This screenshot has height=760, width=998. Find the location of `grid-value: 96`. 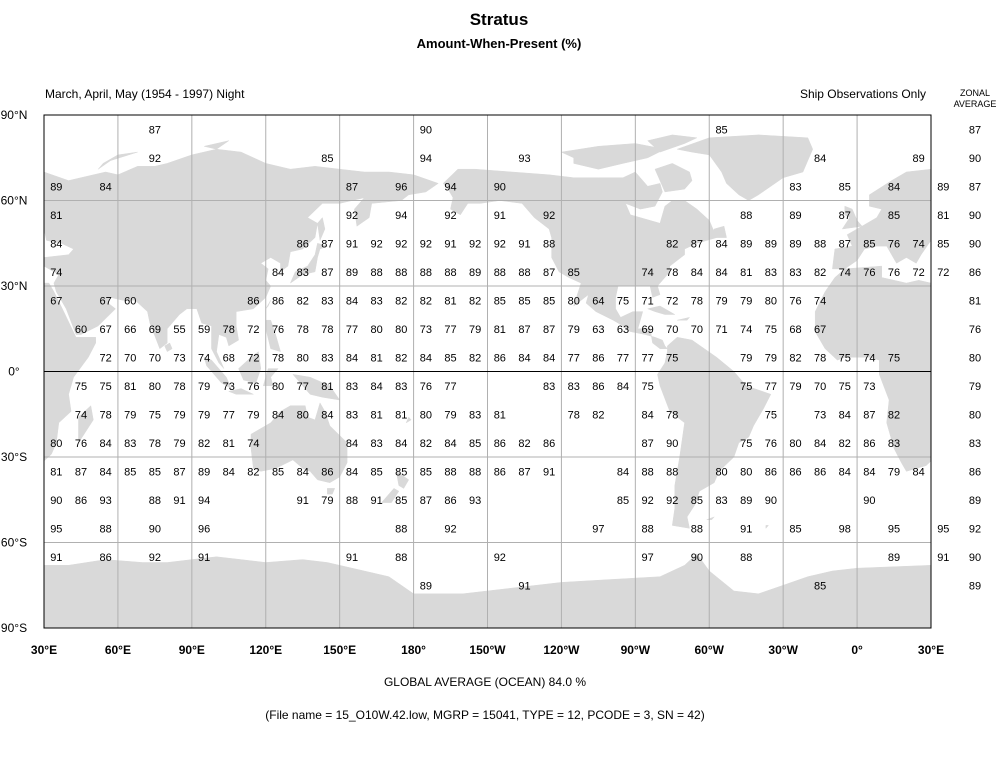

grid-value: 96 is located at coordinates (401, 187).